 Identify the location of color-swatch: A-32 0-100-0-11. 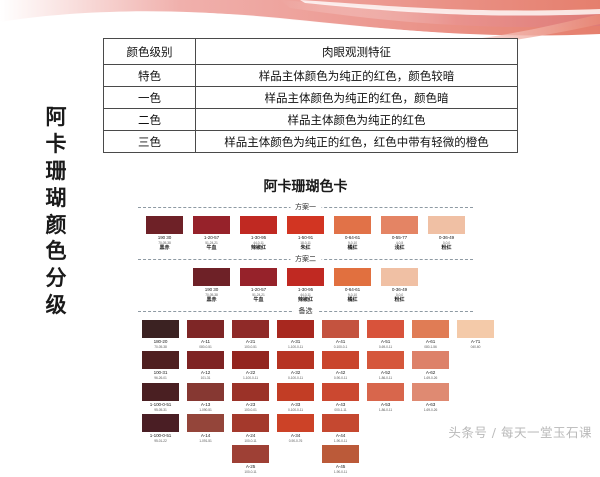
(295, 365).